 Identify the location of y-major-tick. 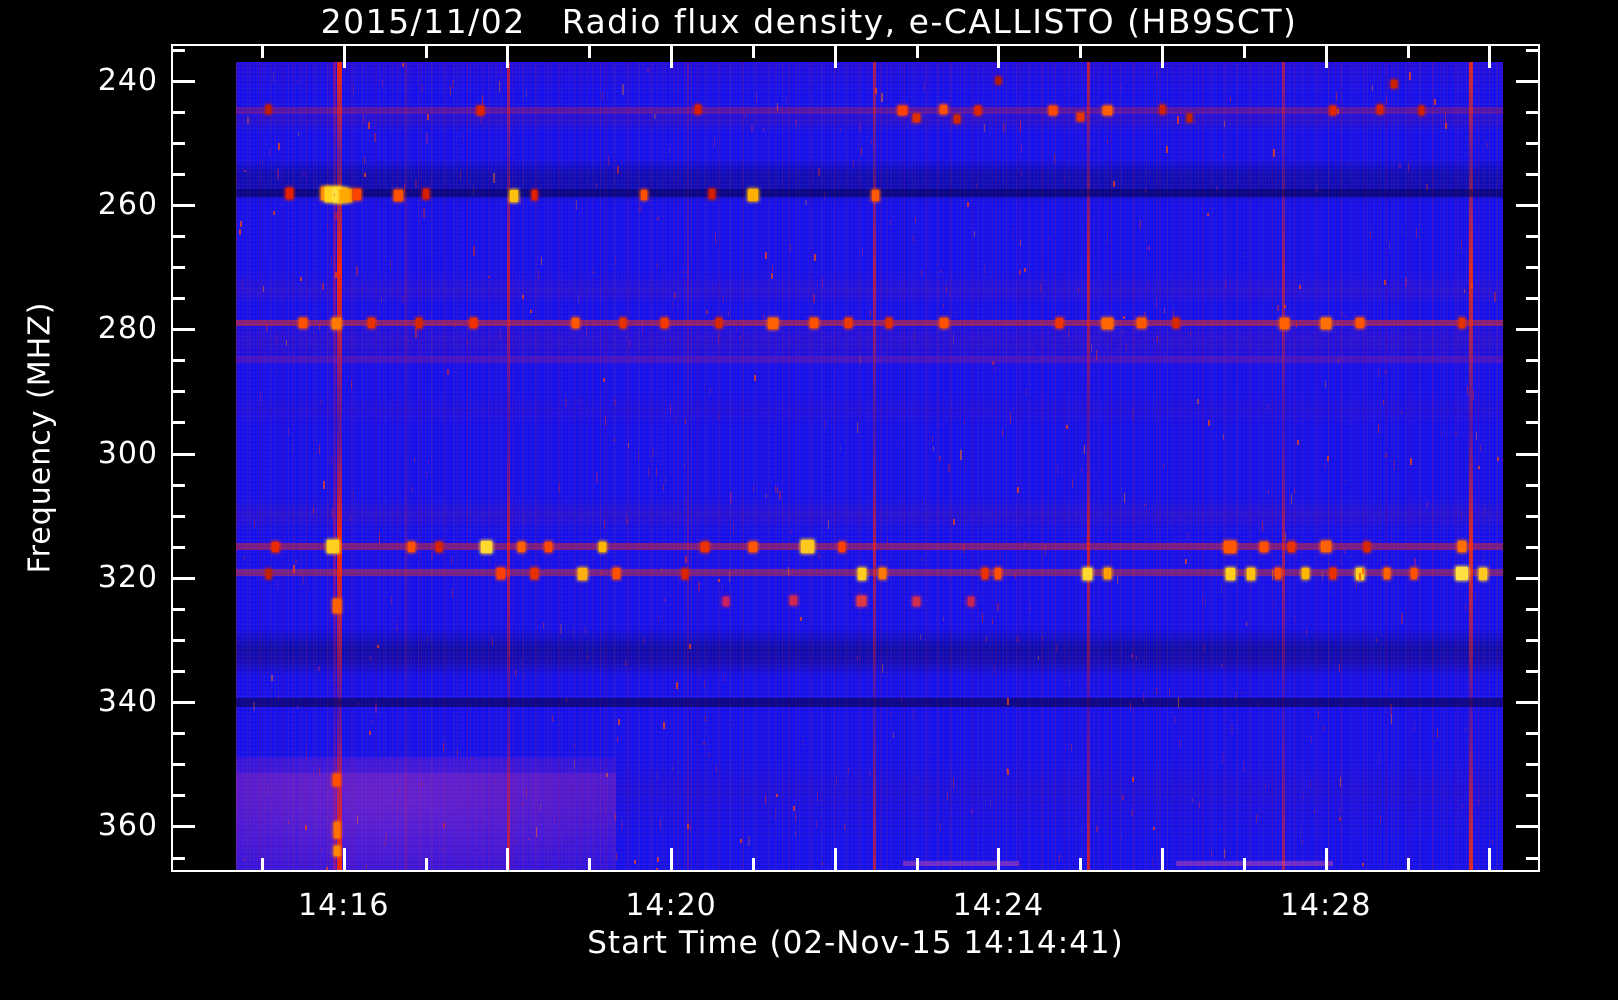
(1527, 329).